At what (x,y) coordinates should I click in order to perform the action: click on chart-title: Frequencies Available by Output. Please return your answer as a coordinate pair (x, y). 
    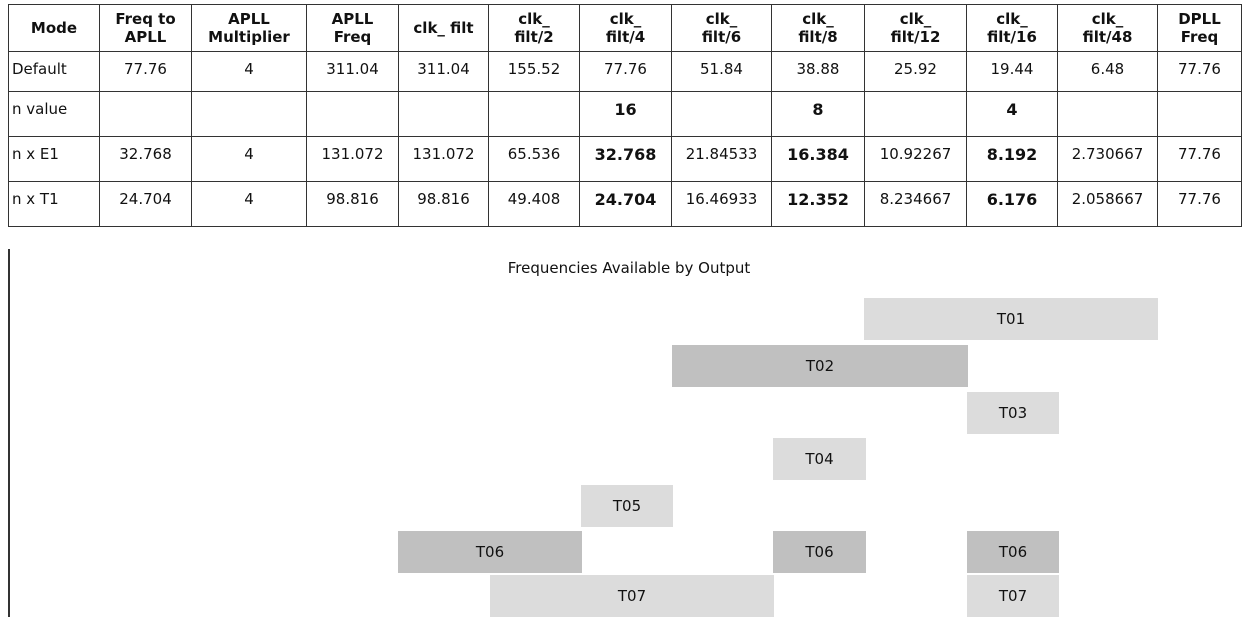
    Looking at the image, I should click on (629, 268).